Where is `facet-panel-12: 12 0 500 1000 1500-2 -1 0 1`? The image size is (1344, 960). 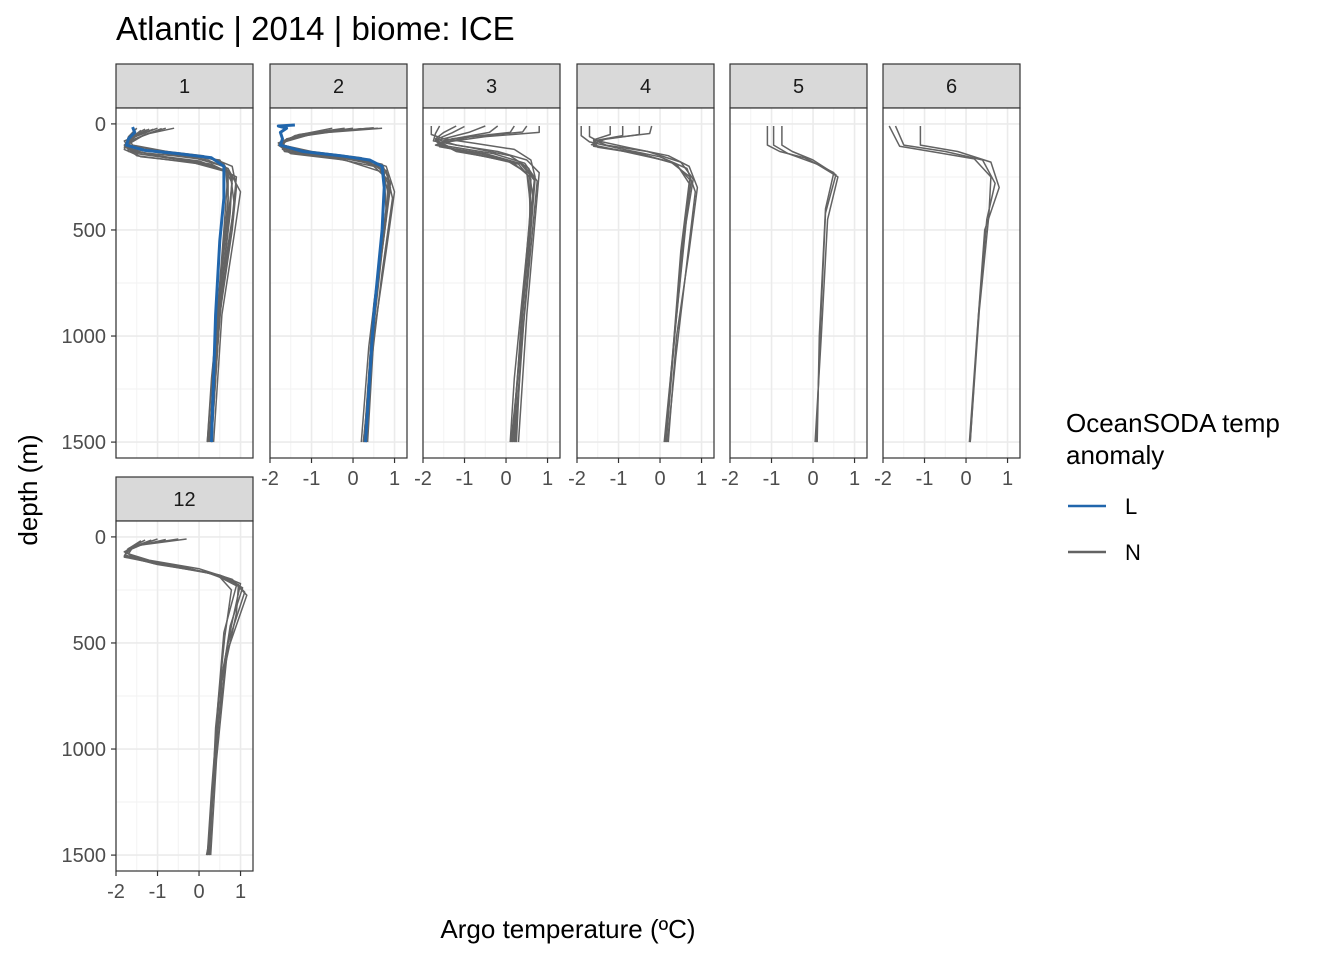
facet-panel-12: 12 0 500 1000 1500-2 -1 0 1 is located at coordinates (158, 689).